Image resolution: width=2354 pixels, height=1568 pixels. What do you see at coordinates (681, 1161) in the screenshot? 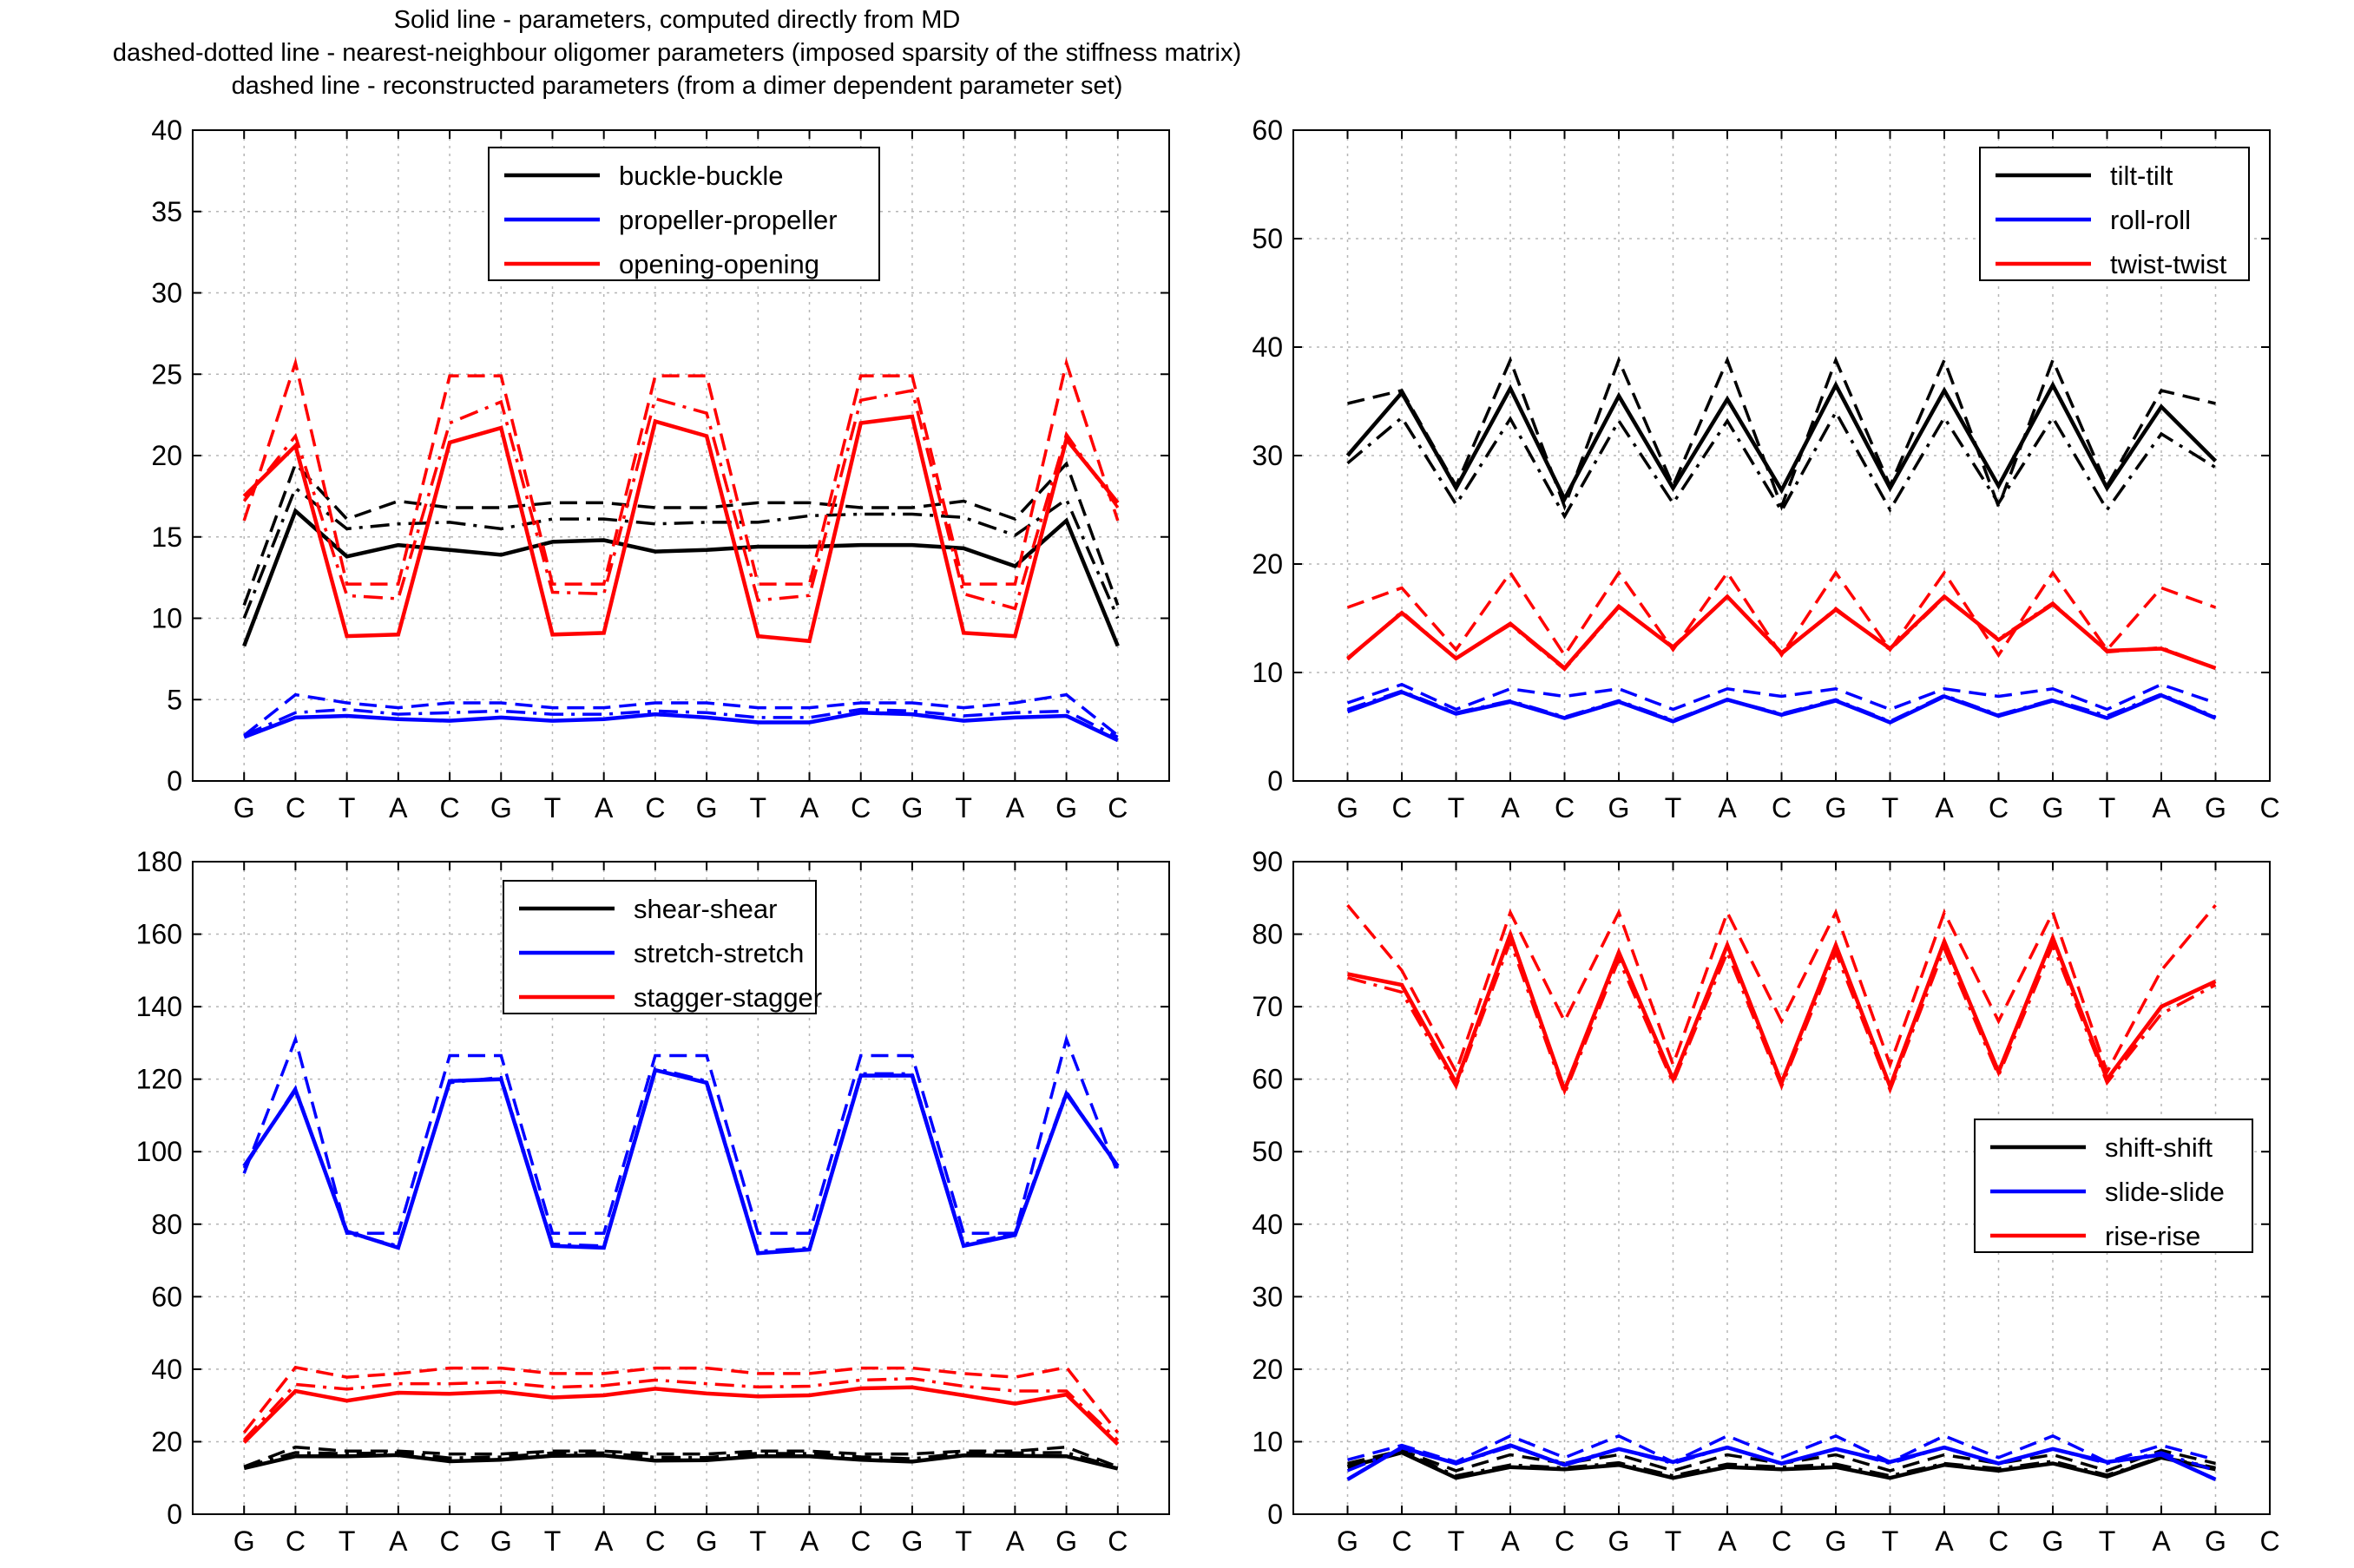
I see `series-line-stretch-stretch-solid` at bounding box center [681, 1161].